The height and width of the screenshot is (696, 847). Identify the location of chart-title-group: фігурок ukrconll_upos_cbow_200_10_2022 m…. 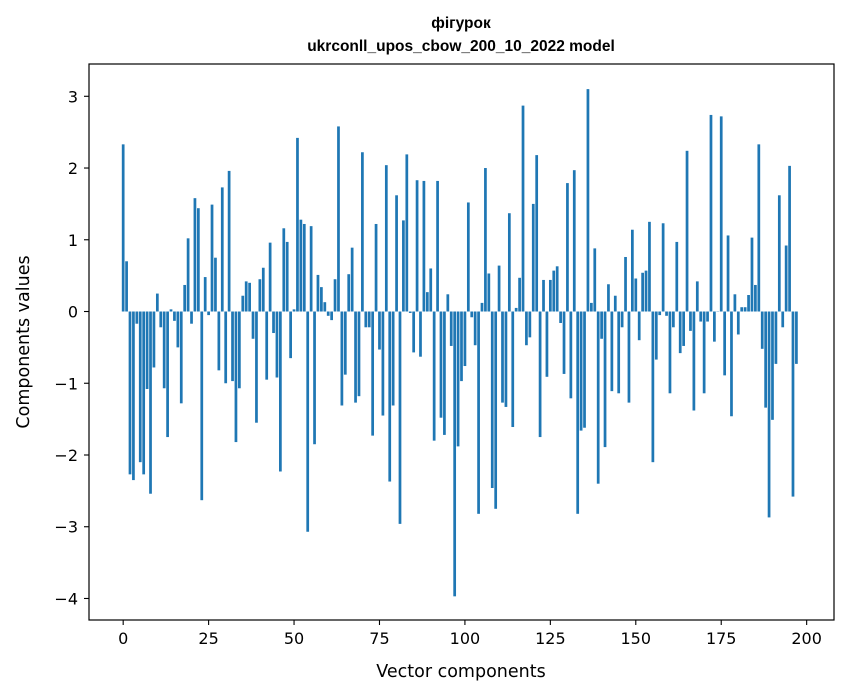
(461, 35).